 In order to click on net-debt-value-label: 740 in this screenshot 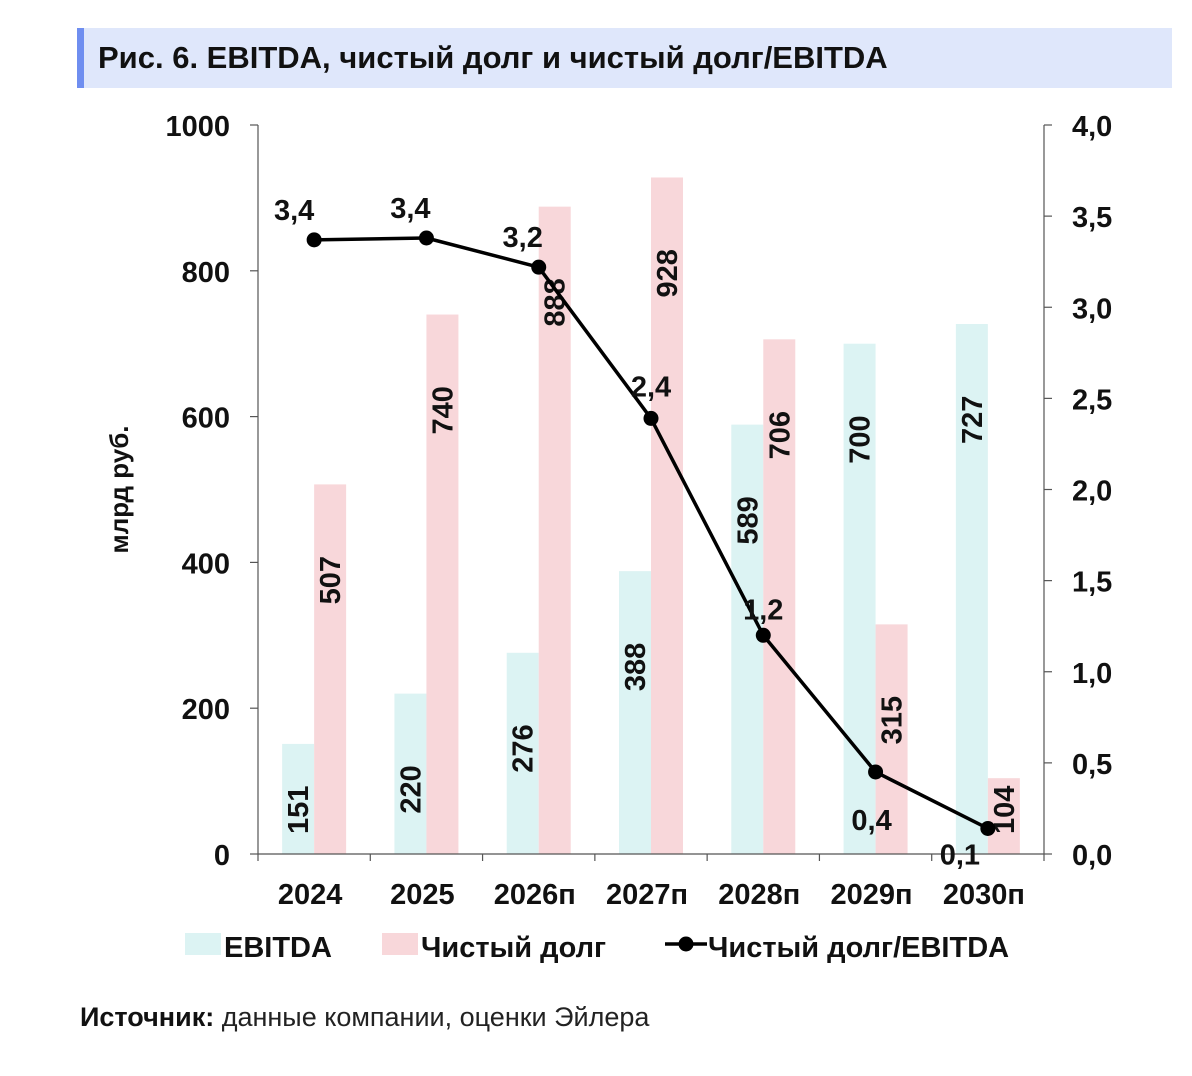, I will do `click(443, 410)`.